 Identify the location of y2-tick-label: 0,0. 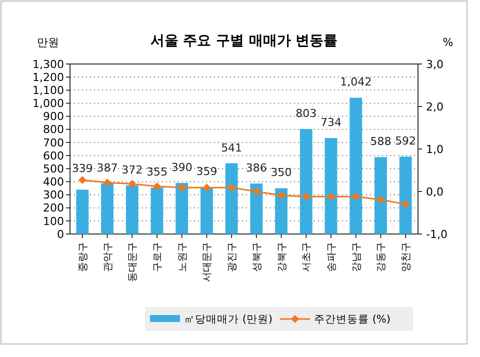
(435, 191).